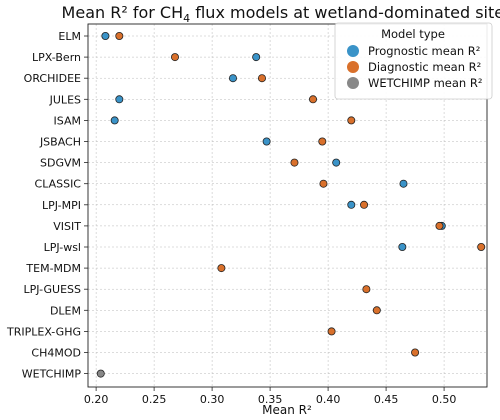 Image resolution: width=500 pixels, height=420 pixels. Describe the element at coordinates (60, 163) in the screenshot. I see `y-tick-label: SDGVM` at that location.